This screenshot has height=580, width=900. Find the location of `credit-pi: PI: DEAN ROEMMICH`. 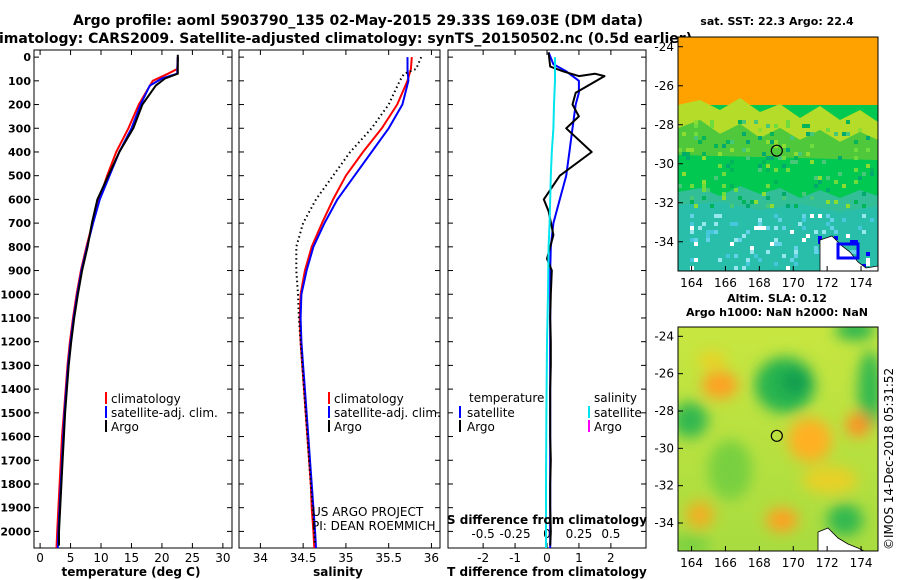

credit-pi: PI: DEAN ROEMMICH is located at coordinates (373, 526).